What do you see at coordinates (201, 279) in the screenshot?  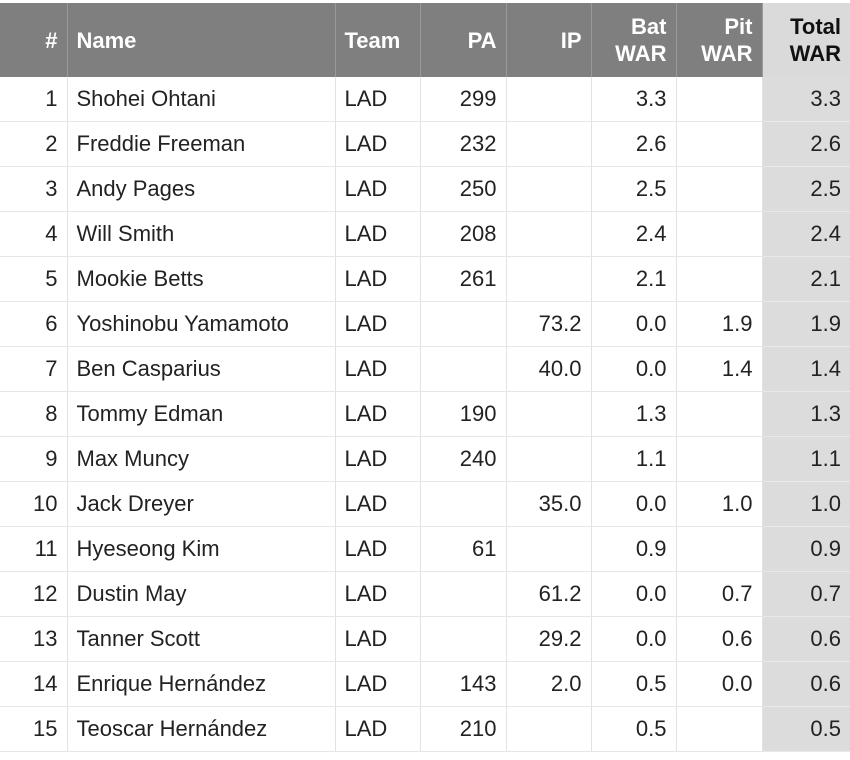 I see `cell-name: Mookie Betts` at bounding box center [201, 279].